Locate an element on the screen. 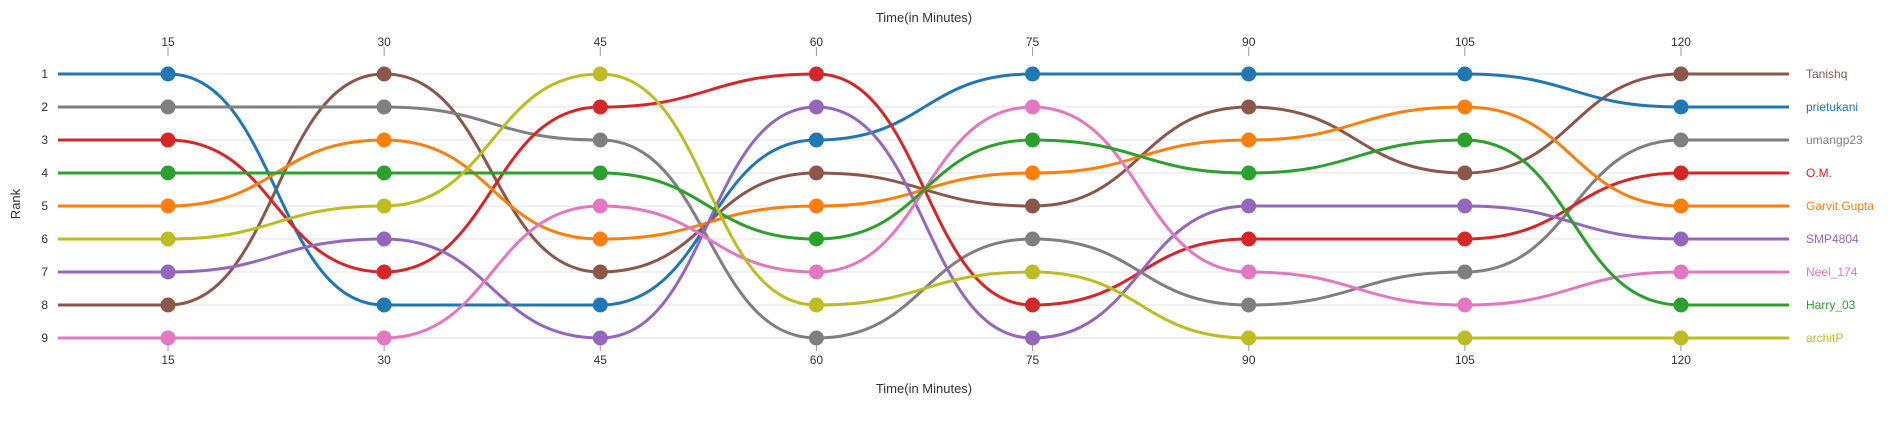 The height and width of the screenshot is (428, 1901). x-tick-label-bottom: 45 is located at coordinates (601, 360).